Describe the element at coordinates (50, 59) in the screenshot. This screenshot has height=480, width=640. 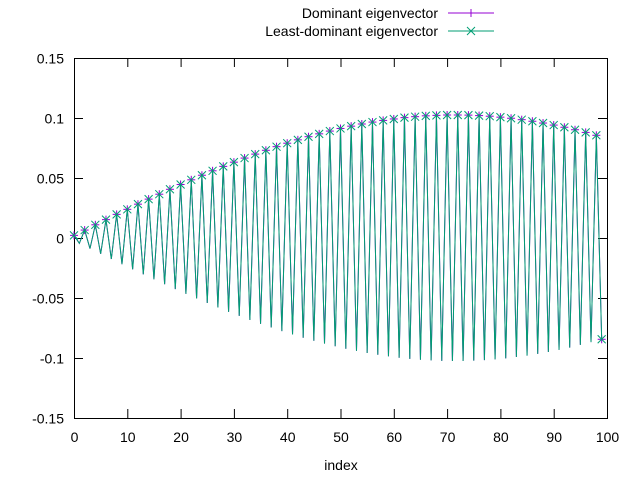
I see `y-tick-label: 0.15` at that location.